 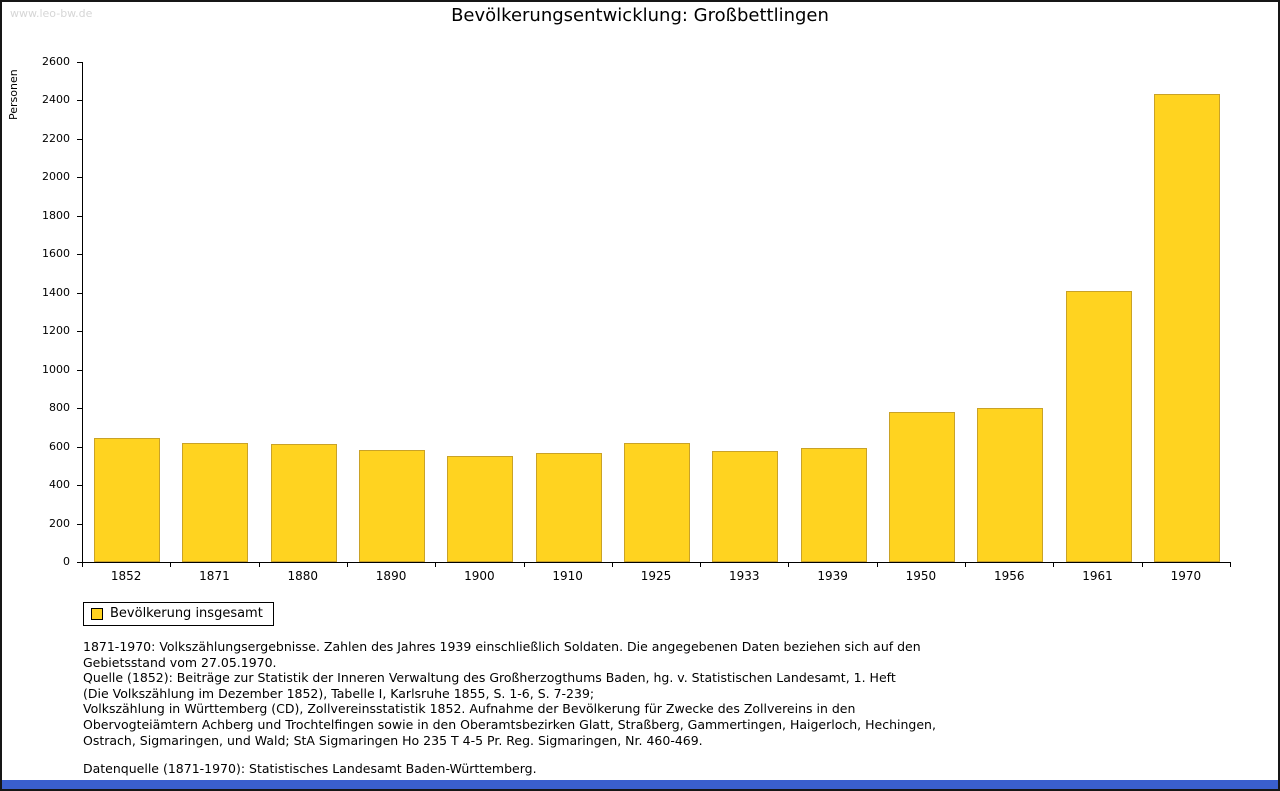 What do you see at coordinates (56, 292) in the screenshot?
I see `y-tick-label: 1400` at bounding box center [56, 292].